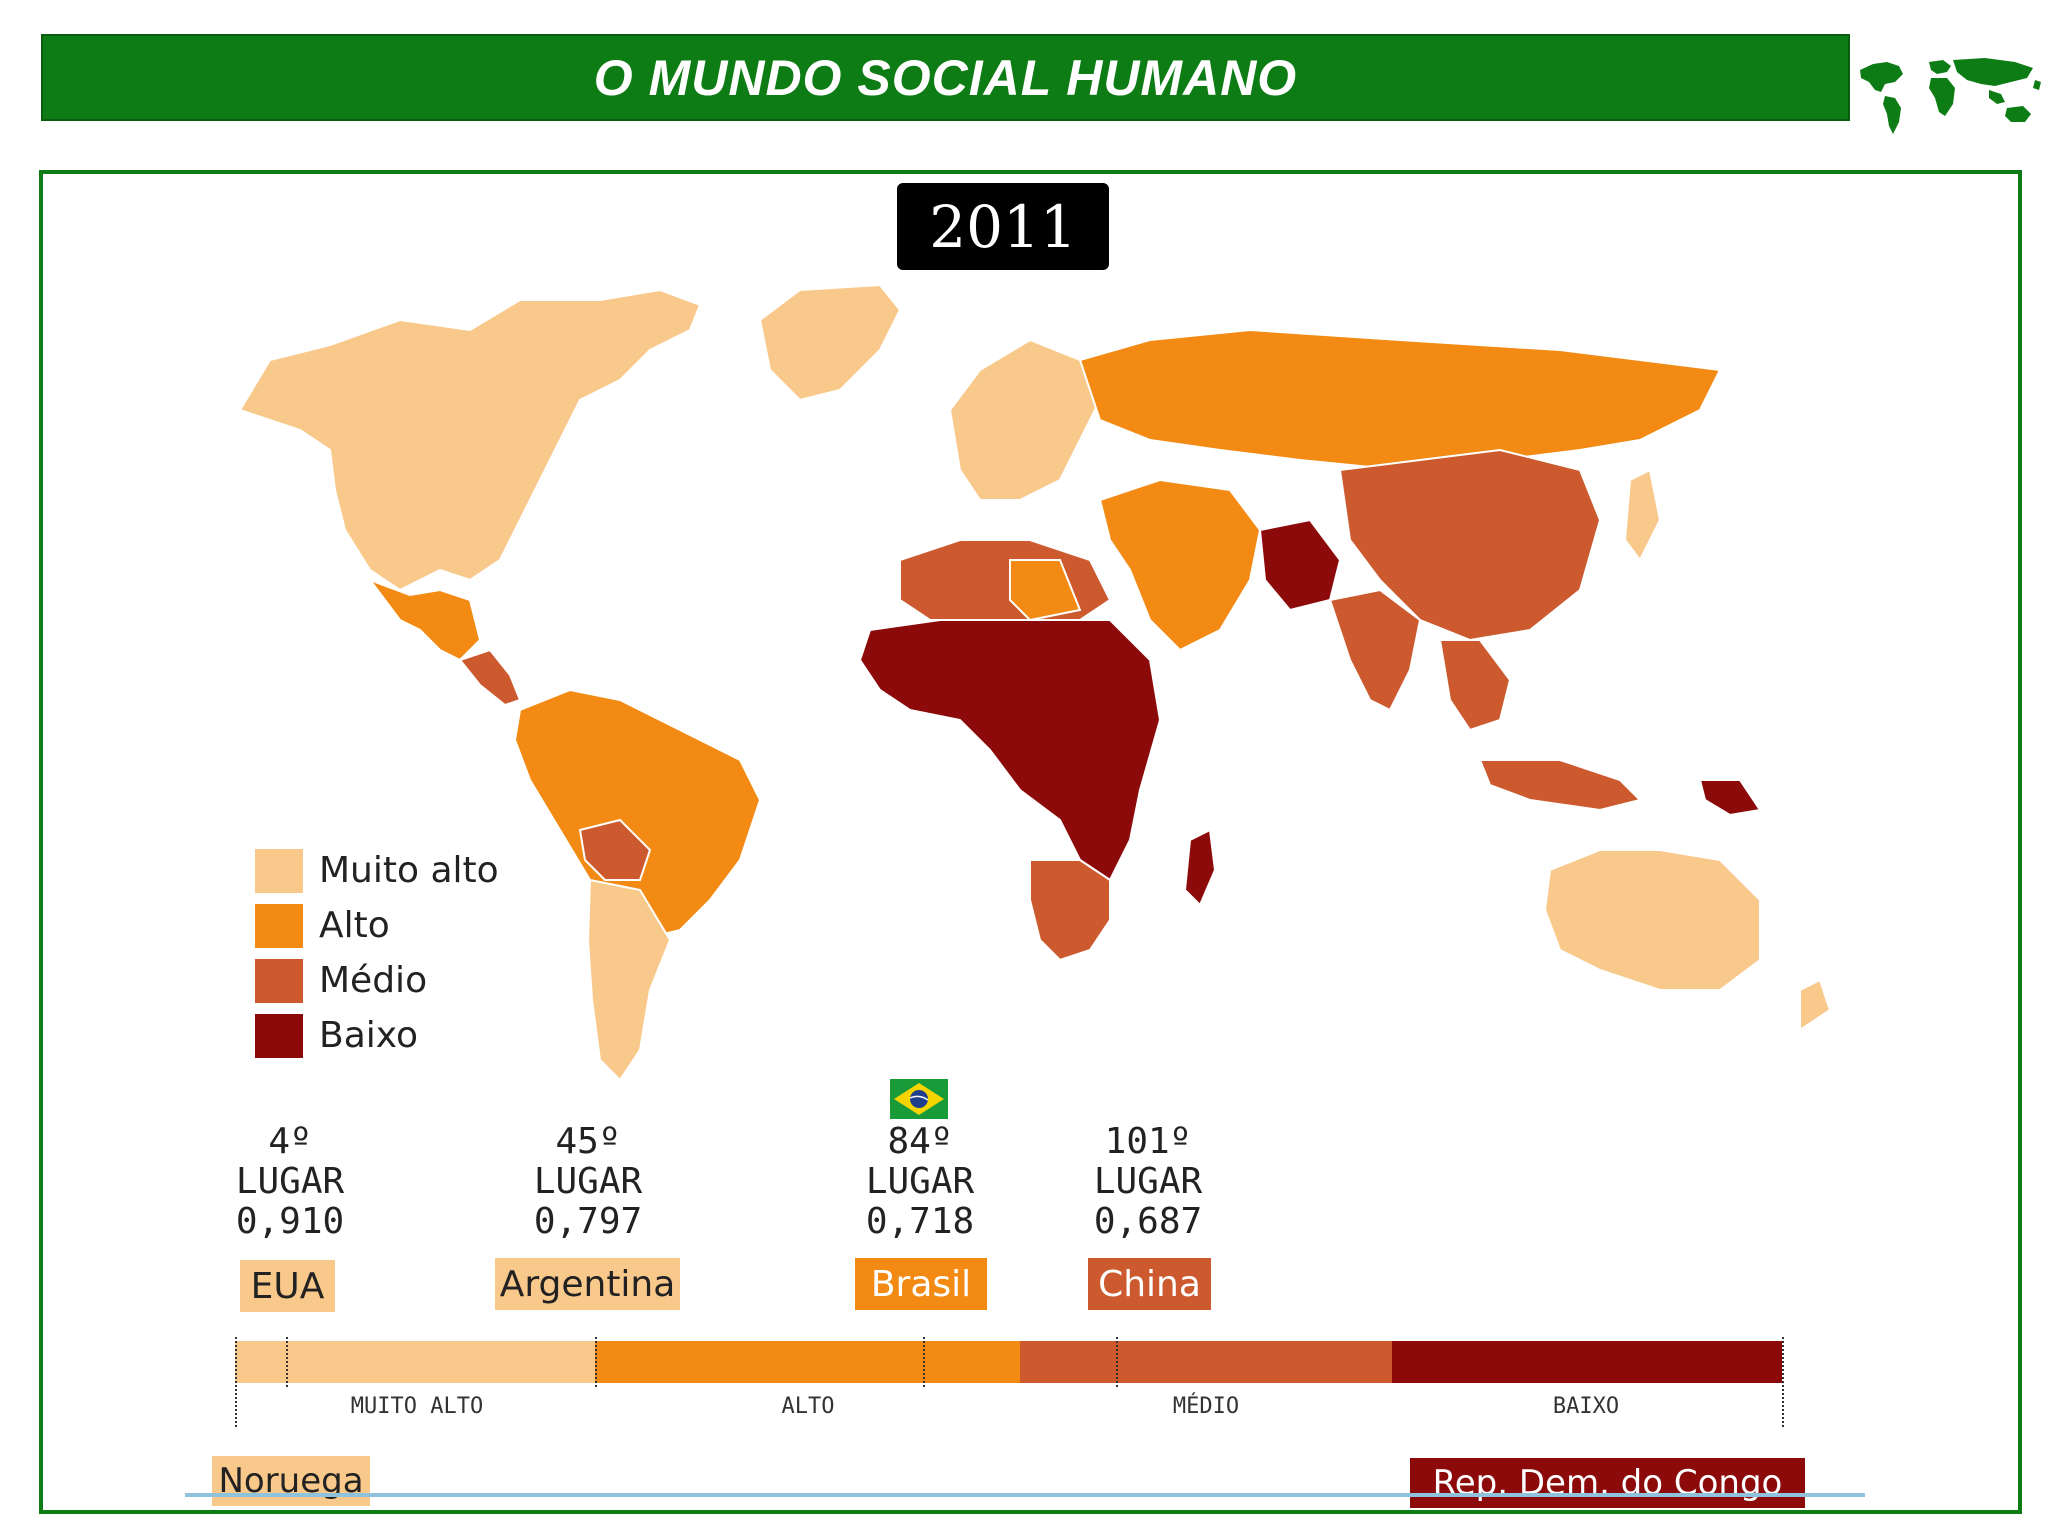 This screenshot has height=1535, width=2048. I want to click on legend-label: Médio, so click(373, 980).